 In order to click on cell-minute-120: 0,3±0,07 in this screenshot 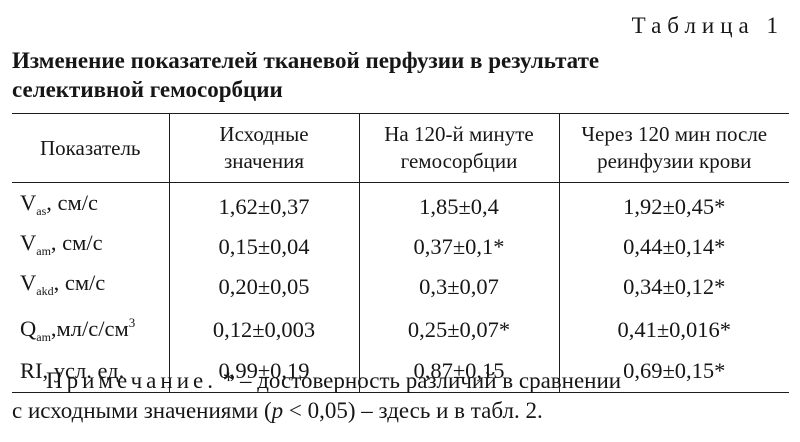, I will do `click(458, 287)`.